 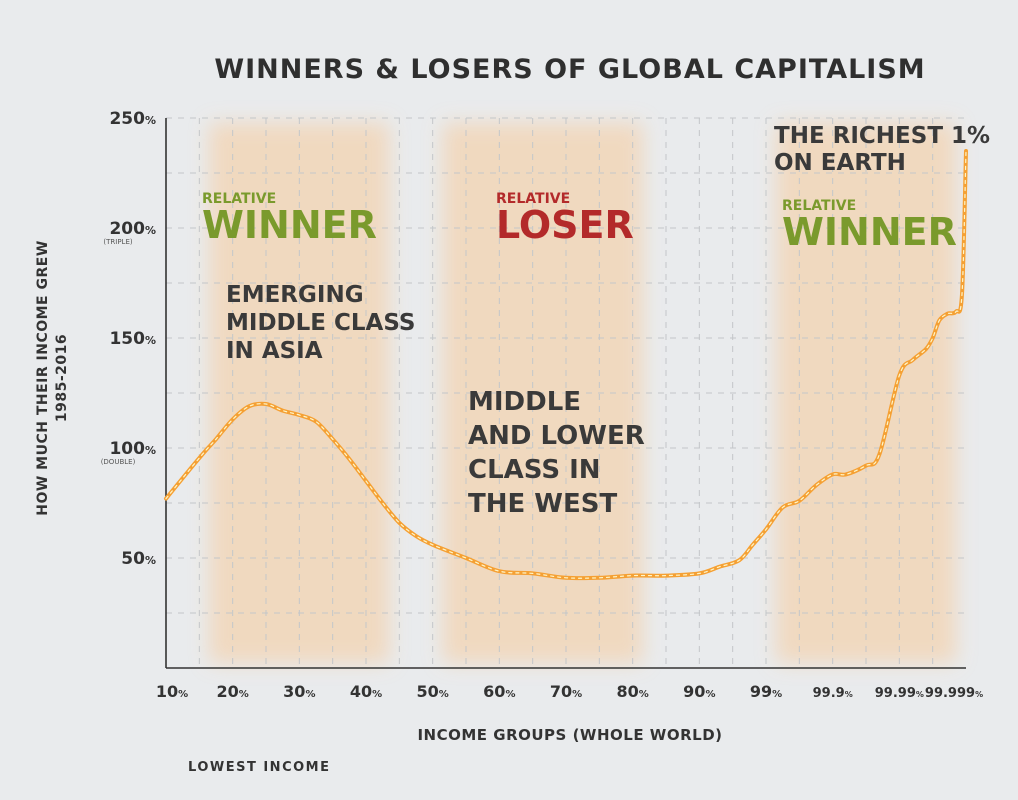 What do you see at coordinates (132, 119) in the screenshot?
I see `y-tick-label: 250%` at bounding box center [132, 119].